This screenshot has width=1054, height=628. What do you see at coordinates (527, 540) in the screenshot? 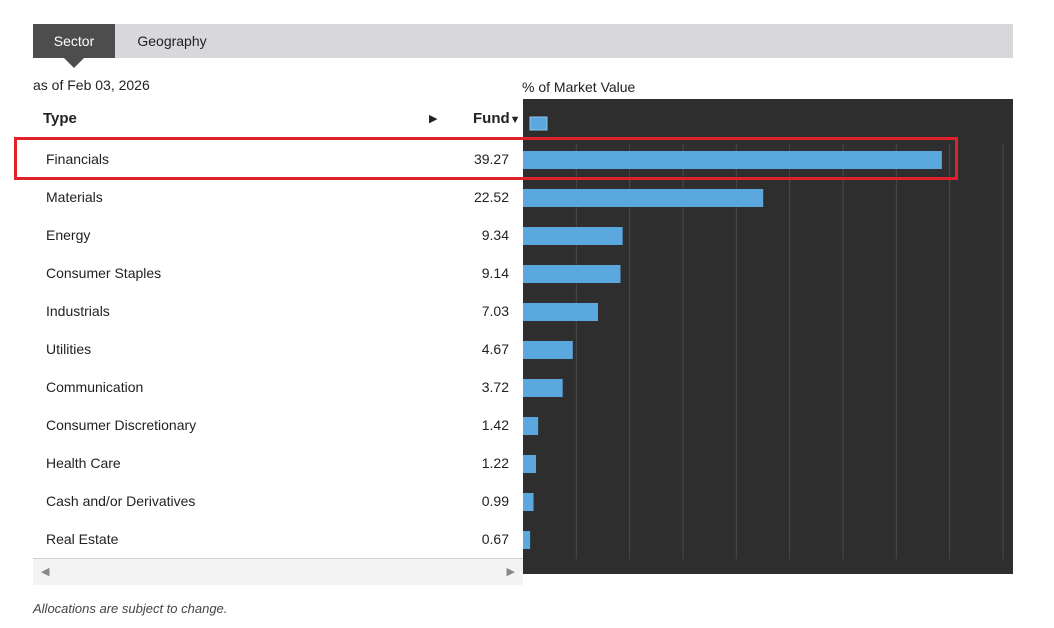
I see `bar-real-estate` at bounding box center [527, 540].